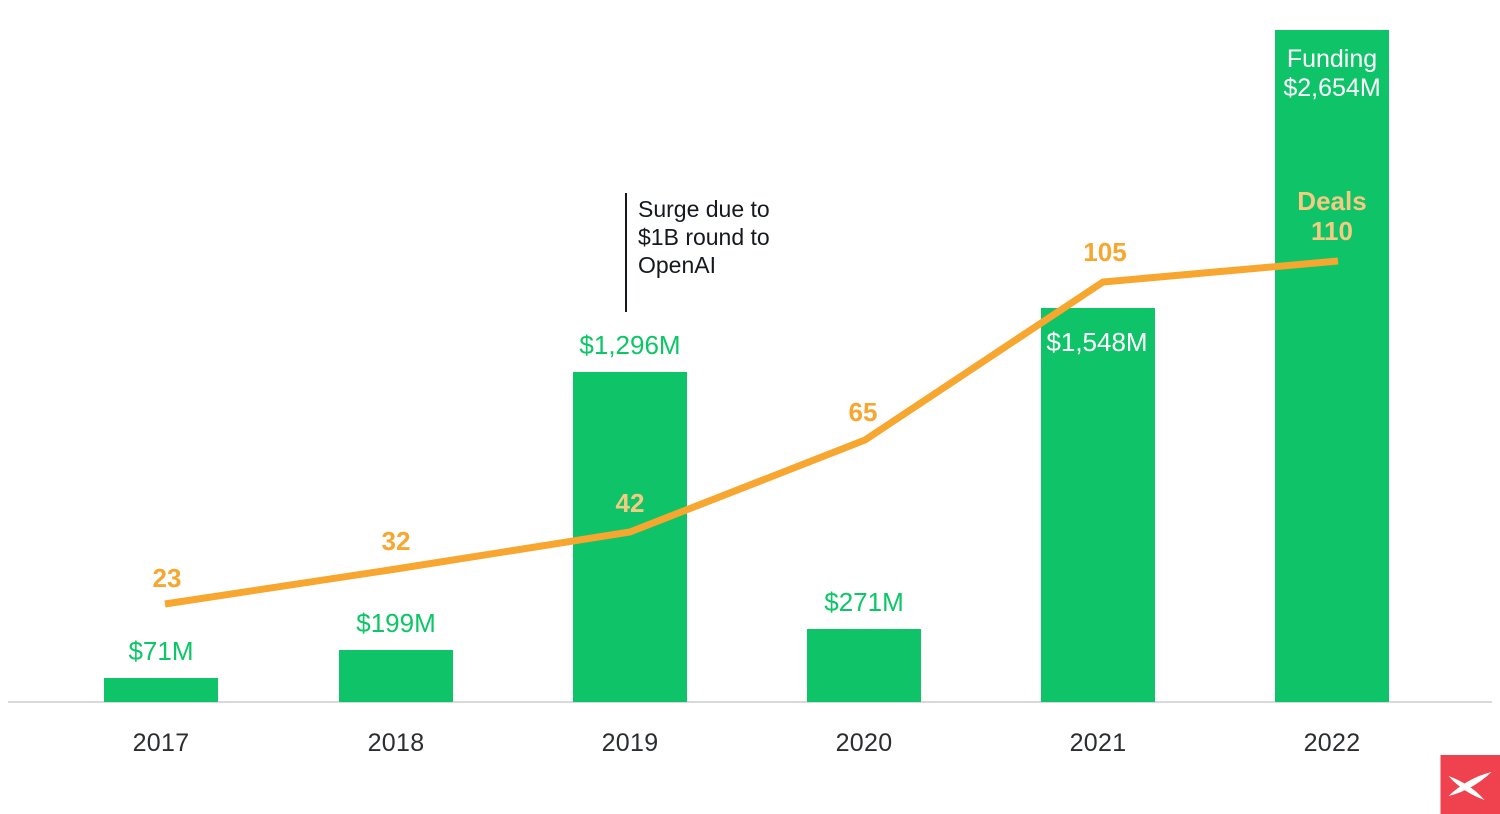 This screenshot has width=1500, height=814. What do you see at coordinates (864, 602) in the screenshot?
I see `funding-label-2020: $271M` at bounding box center [864, 602].